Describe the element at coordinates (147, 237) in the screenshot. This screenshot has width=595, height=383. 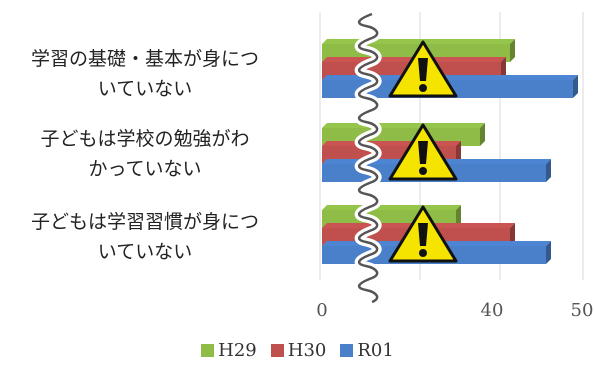
I see `category-label: 子どもは学習習慣が身につ いていない` at that location.